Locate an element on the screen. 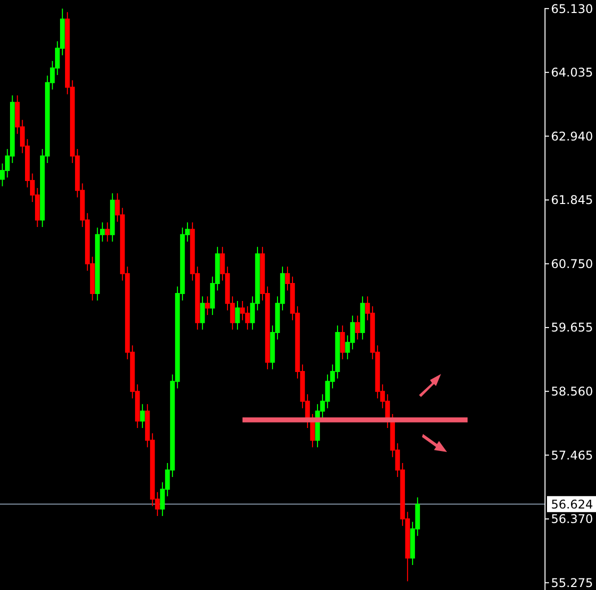  y-tick-label: 58.560 is located at coordinates (572, 391).